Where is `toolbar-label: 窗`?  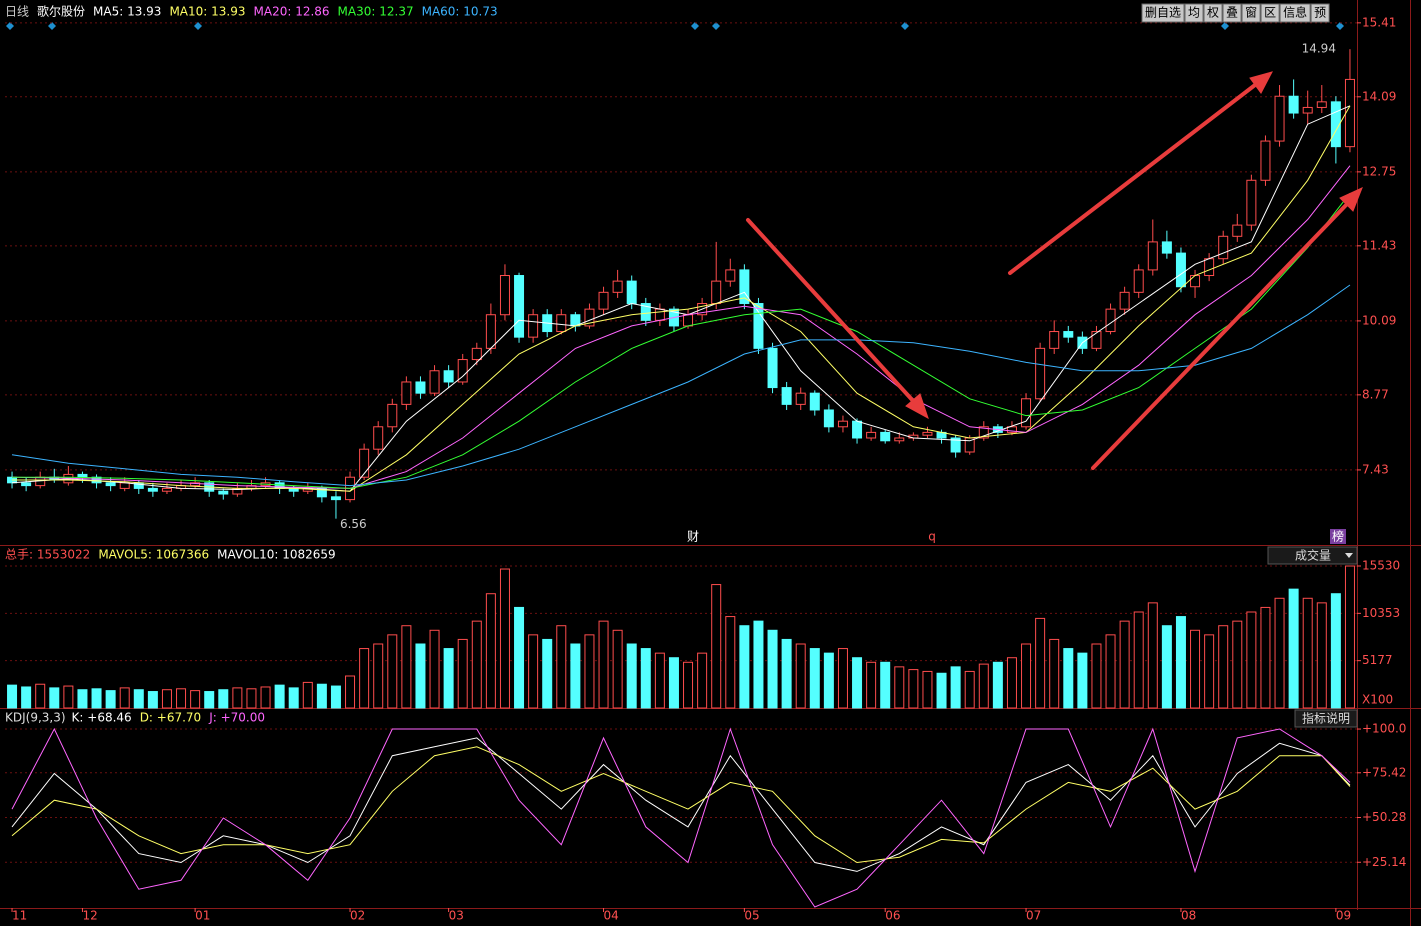 toolbar-label: 窗 is located at coordinates (1251, 13).